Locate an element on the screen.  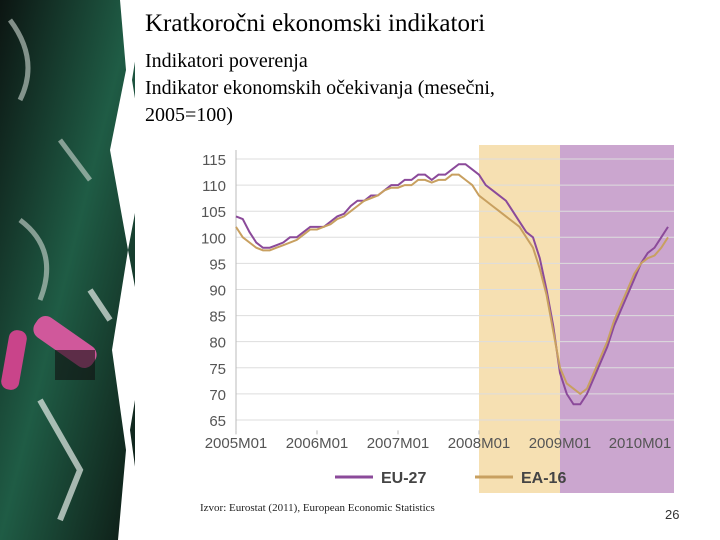
page-number: 26 is located at coordinates (672, 514).